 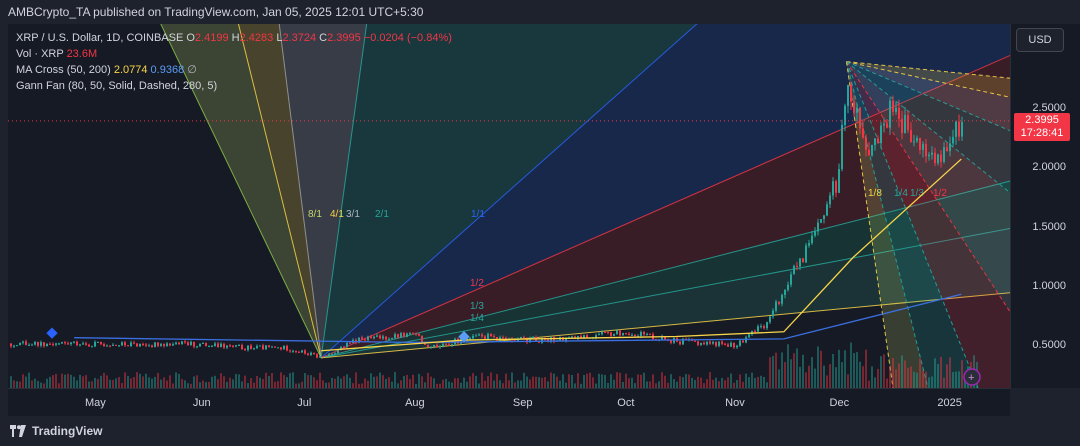 What do you see at coordinates (1049, 226) in the screenshot?
I see `price-tick-label: 1.5000` at bounding box center [1049, 226].